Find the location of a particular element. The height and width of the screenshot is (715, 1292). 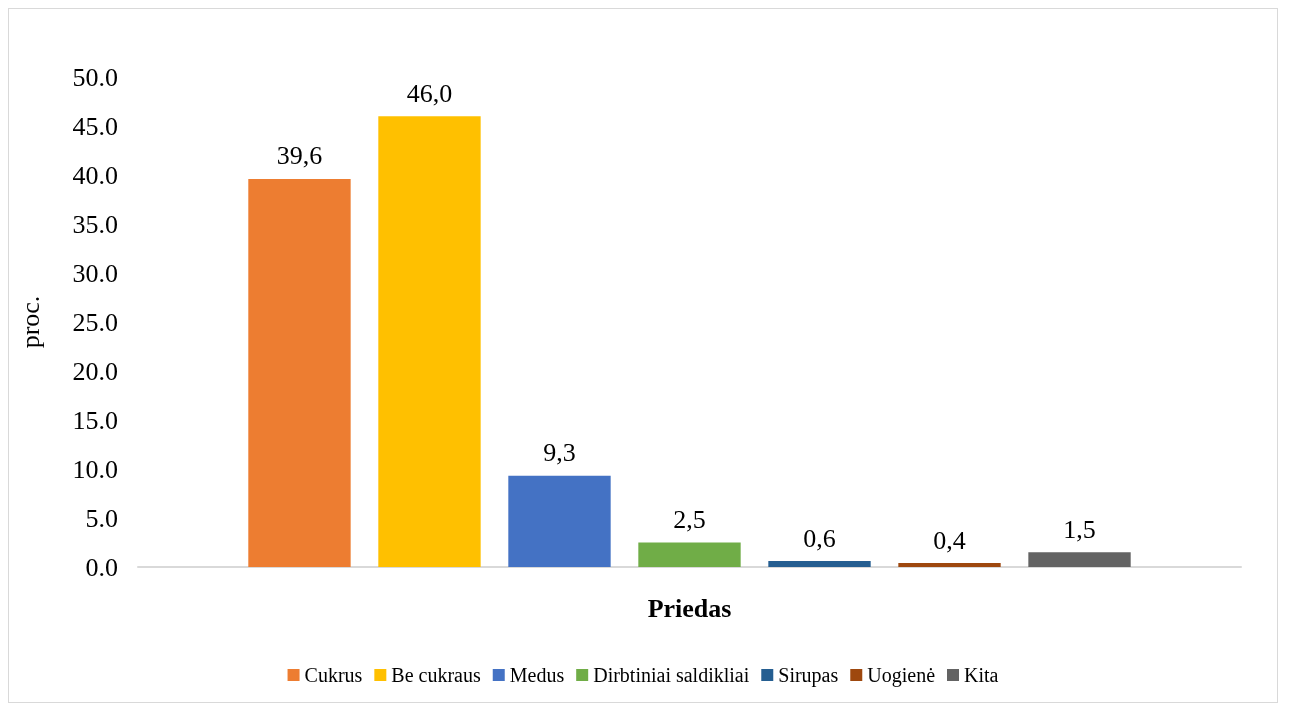

data-label: 2,5 is located at coordinates (689, 519).